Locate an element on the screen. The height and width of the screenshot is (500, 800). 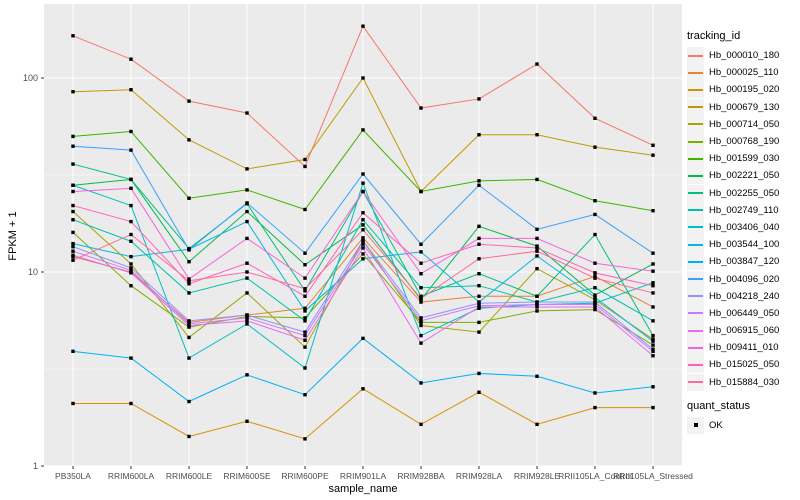
legend-item-label: Hb_000195_020 is located at coordinates (744, 90).